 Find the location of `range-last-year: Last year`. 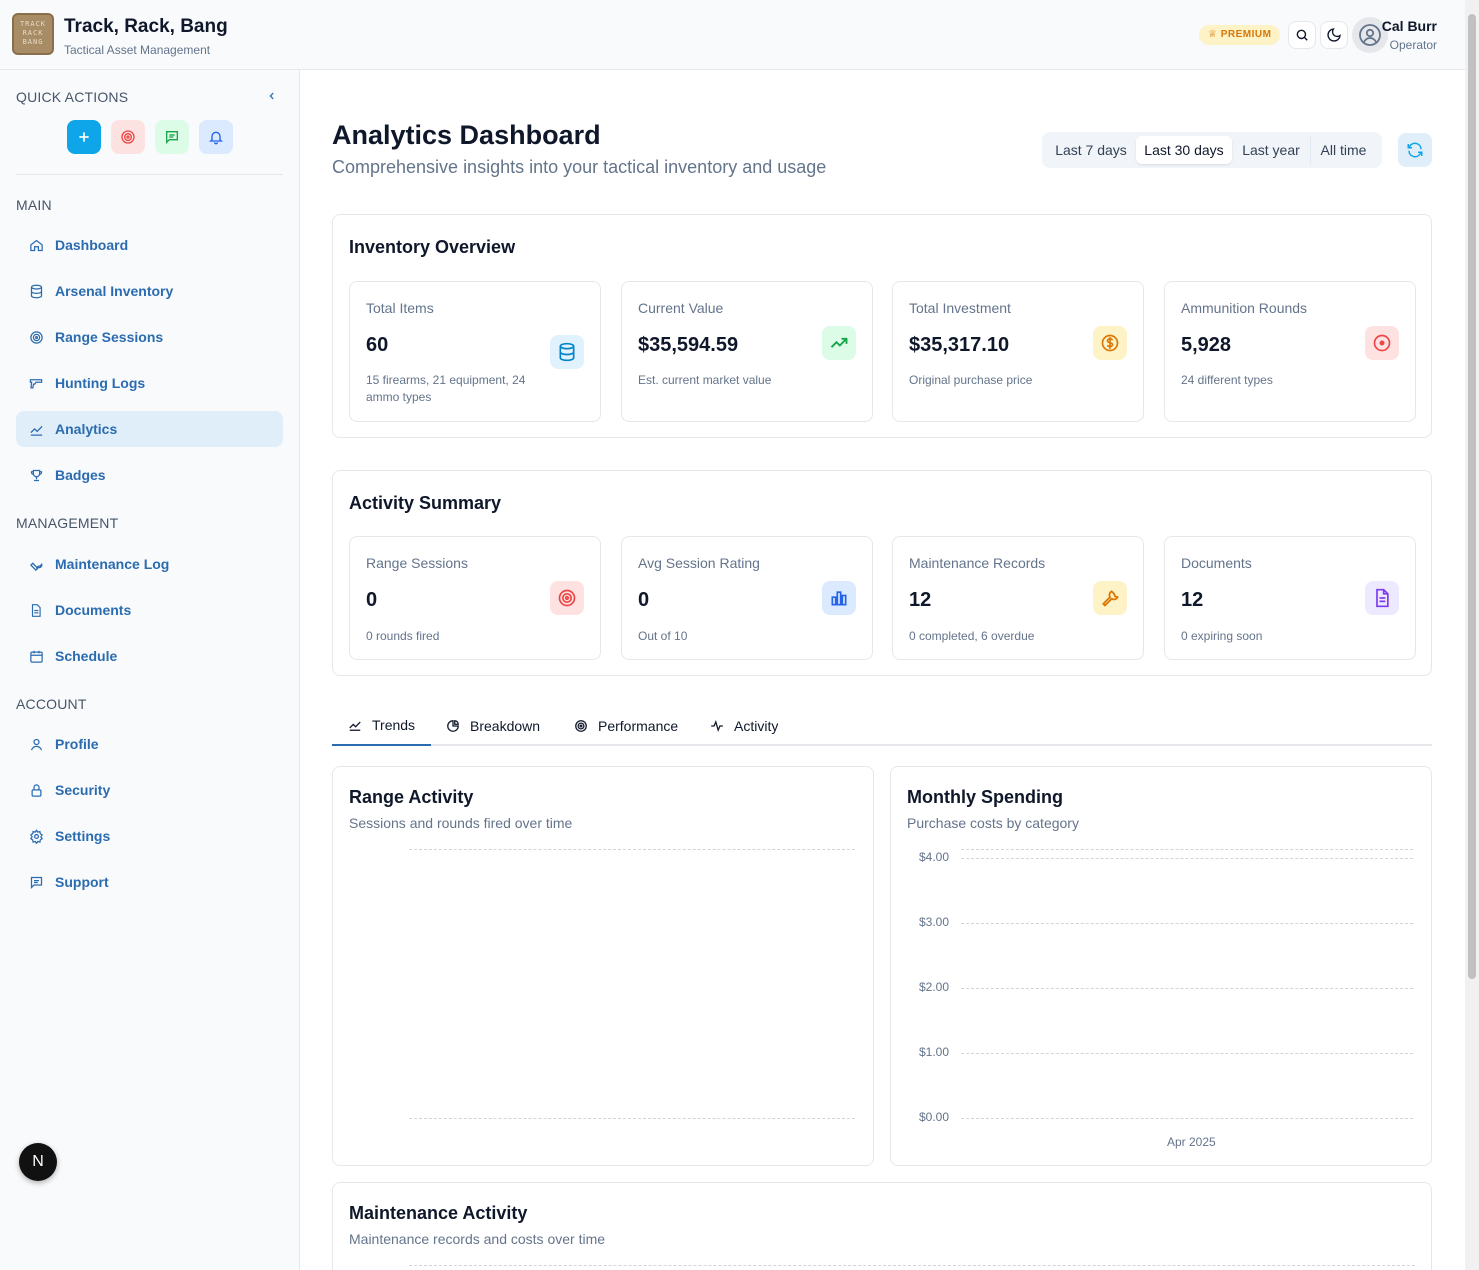

range-last-year: Last year is located at coordinates (1271, 150).